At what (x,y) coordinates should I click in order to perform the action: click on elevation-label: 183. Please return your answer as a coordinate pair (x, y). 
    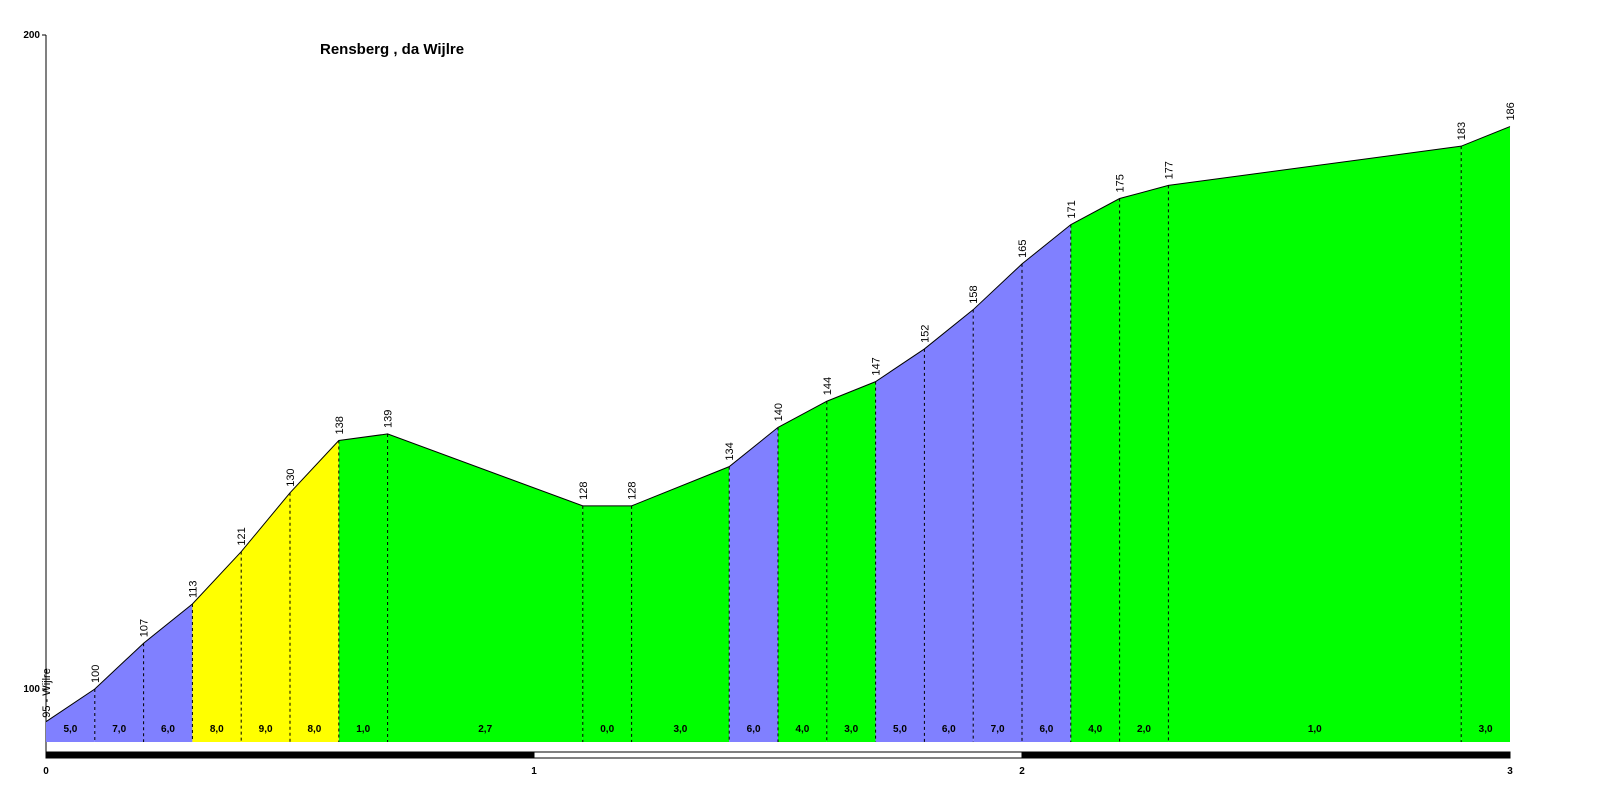
    Looking at the image, I should click on (1462, 131).